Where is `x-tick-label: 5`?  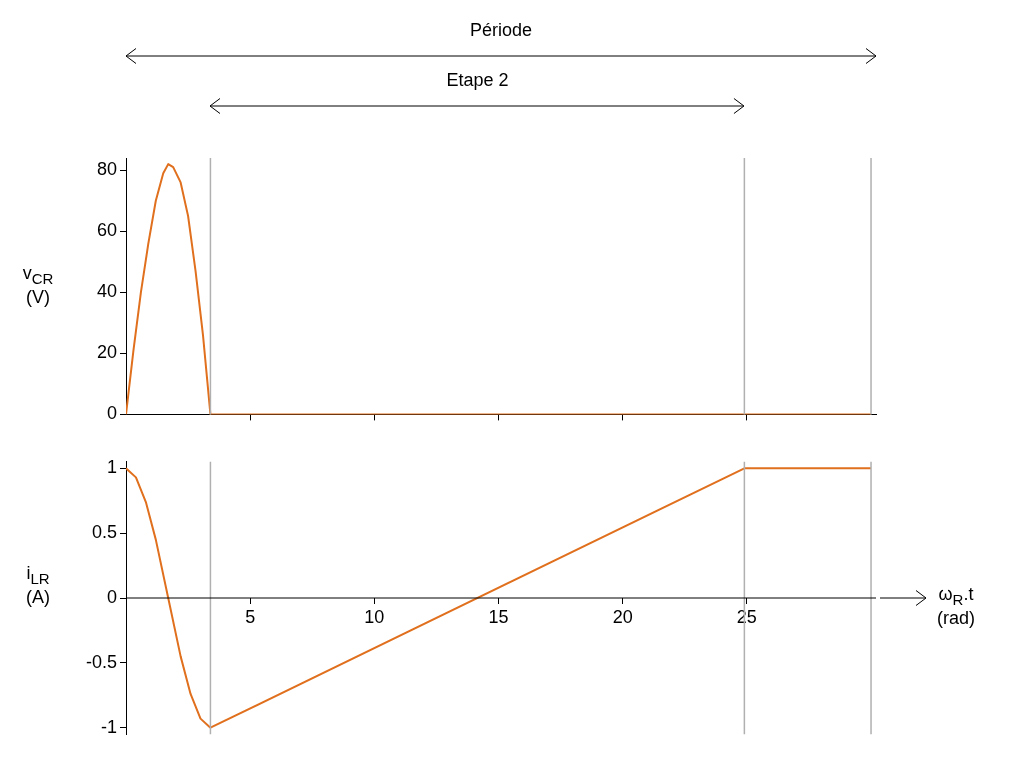 x-tick-label: 5 is located at coordinates (250, 616).